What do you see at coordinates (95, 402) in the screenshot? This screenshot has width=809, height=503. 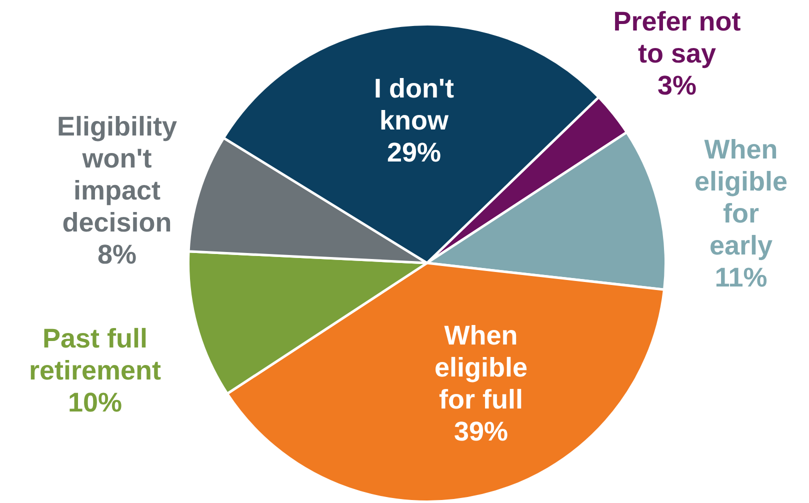 I see `data-label: 10%` at bounding box center [95, 402].